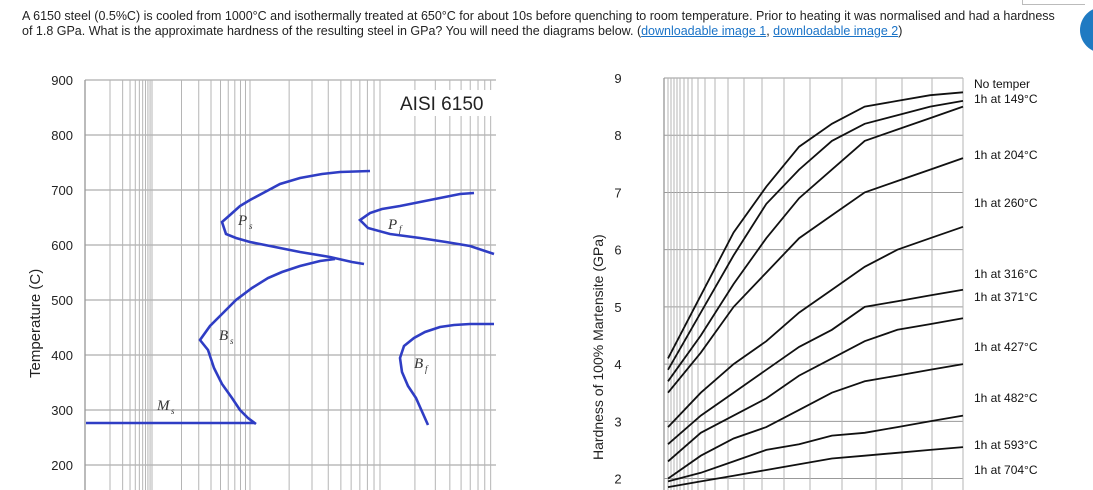  I want to click on hardness-legend-label: No temper, so click(1002, 84).